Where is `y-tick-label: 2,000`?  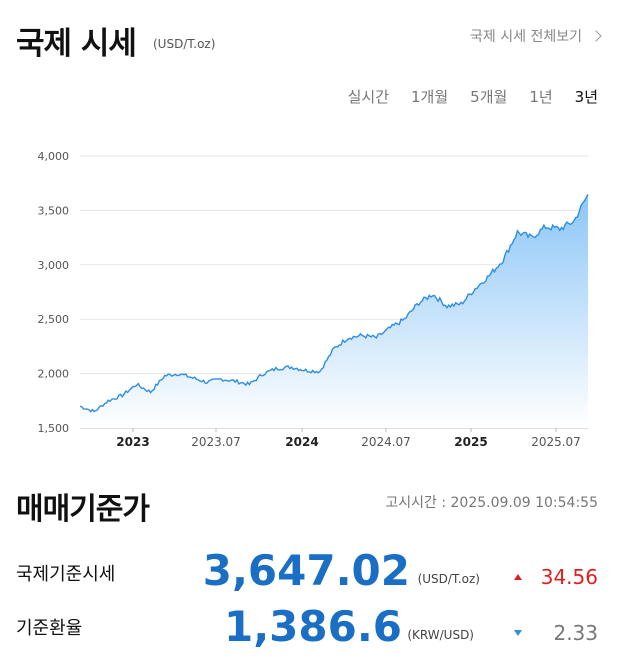
y-tick-label: 2,000 is located at coordinates (54, 374).